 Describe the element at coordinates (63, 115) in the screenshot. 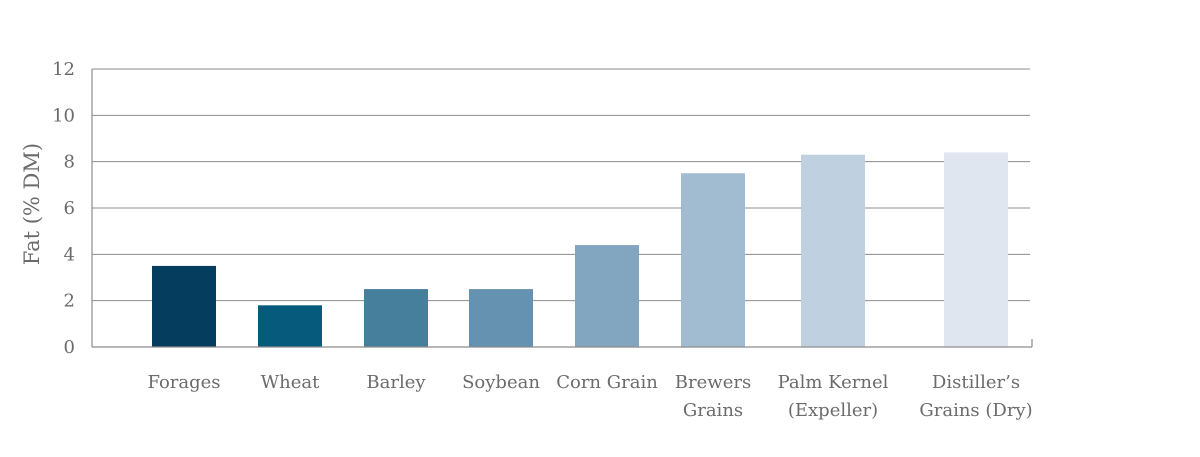

I see `y-tick-label: 10` at that location.